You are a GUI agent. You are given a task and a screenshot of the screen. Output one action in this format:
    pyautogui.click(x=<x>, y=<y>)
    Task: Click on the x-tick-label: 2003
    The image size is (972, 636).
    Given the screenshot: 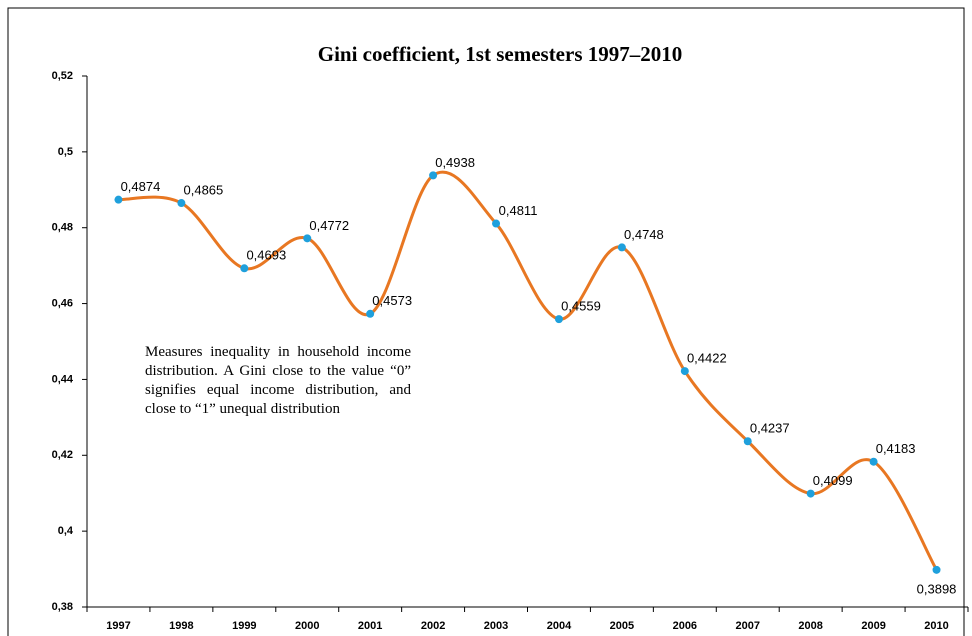 What is the action you would take?
    pyautogui.click(x=496, y=626)
    